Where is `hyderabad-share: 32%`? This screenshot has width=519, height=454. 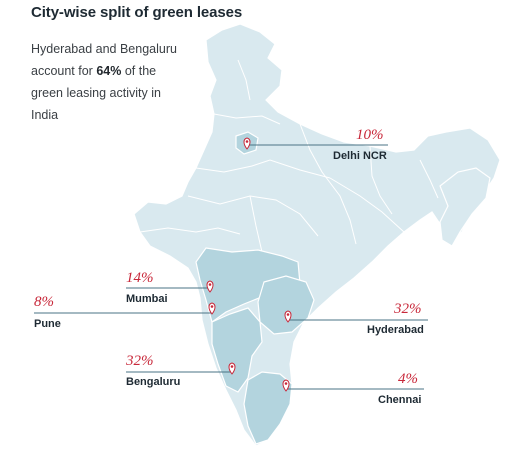
hyderabad-share: 32% is located at coordinates (408, 309).